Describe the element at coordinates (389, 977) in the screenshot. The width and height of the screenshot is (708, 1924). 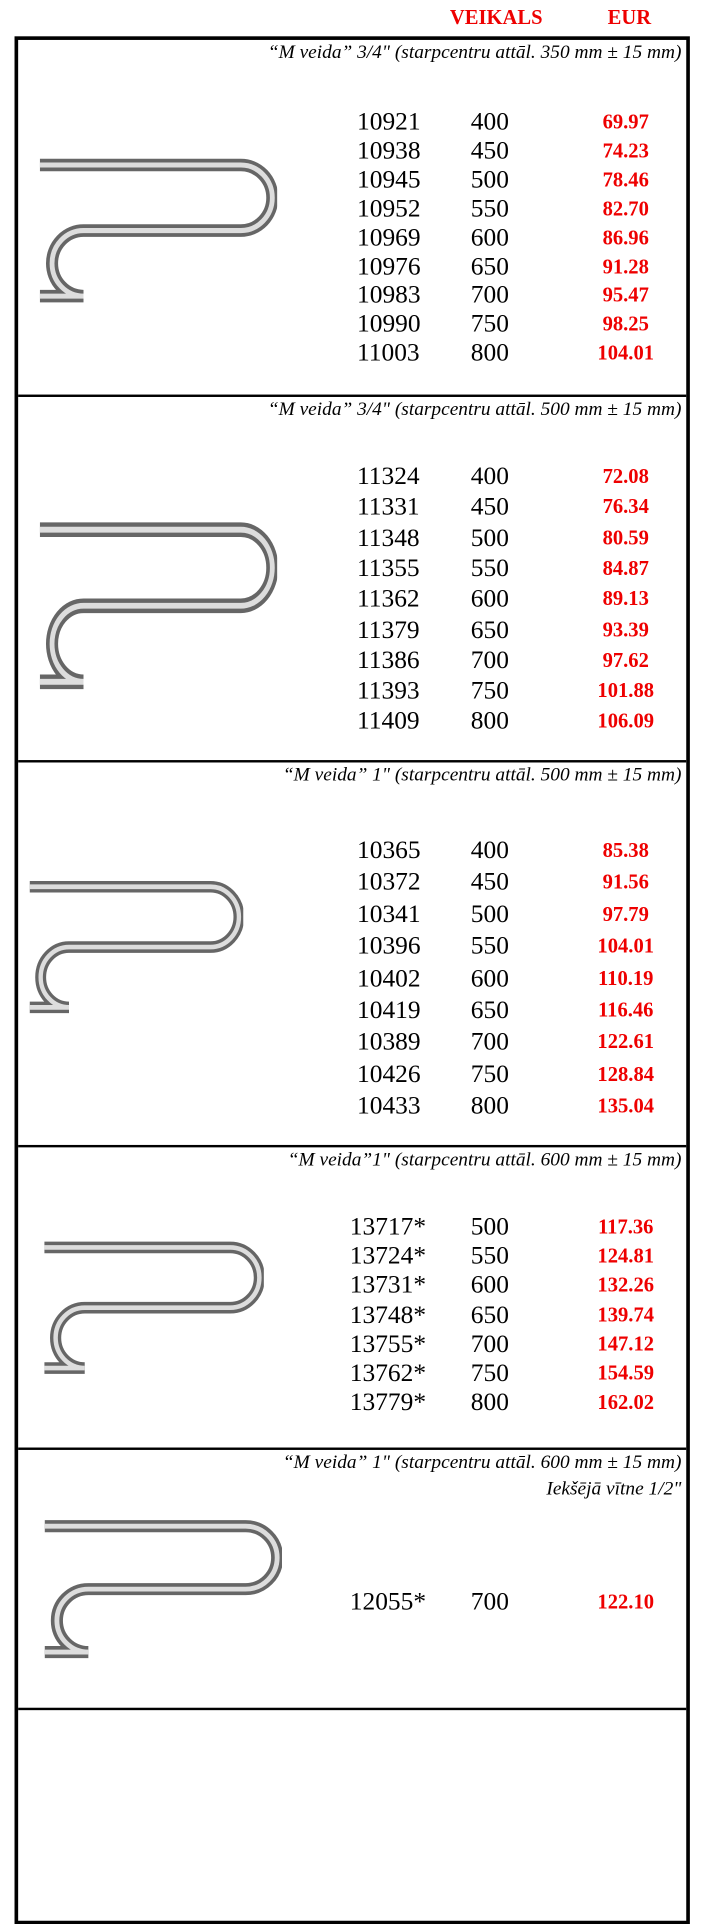
I see `product-code: 10402` at that location.